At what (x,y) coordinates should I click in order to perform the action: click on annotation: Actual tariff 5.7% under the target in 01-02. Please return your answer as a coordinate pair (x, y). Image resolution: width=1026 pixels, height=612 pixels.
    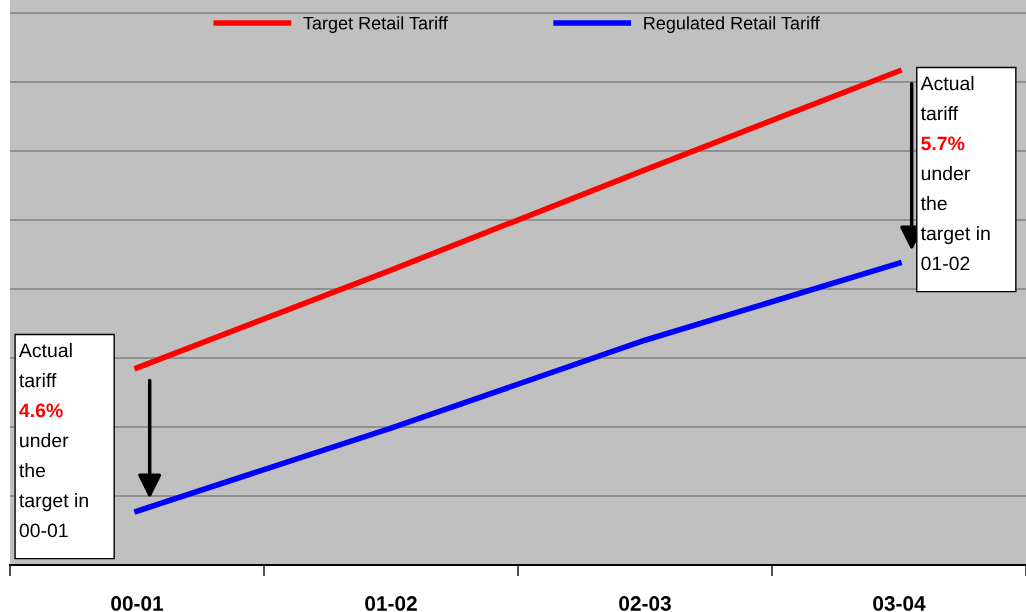
    Looking at the image, I should click on (955, 173).